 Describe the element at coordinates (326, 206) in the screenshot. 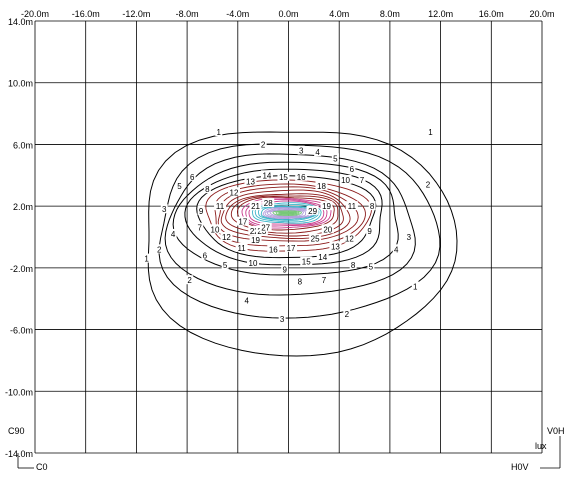

I see `contour-label: 19` at that location.